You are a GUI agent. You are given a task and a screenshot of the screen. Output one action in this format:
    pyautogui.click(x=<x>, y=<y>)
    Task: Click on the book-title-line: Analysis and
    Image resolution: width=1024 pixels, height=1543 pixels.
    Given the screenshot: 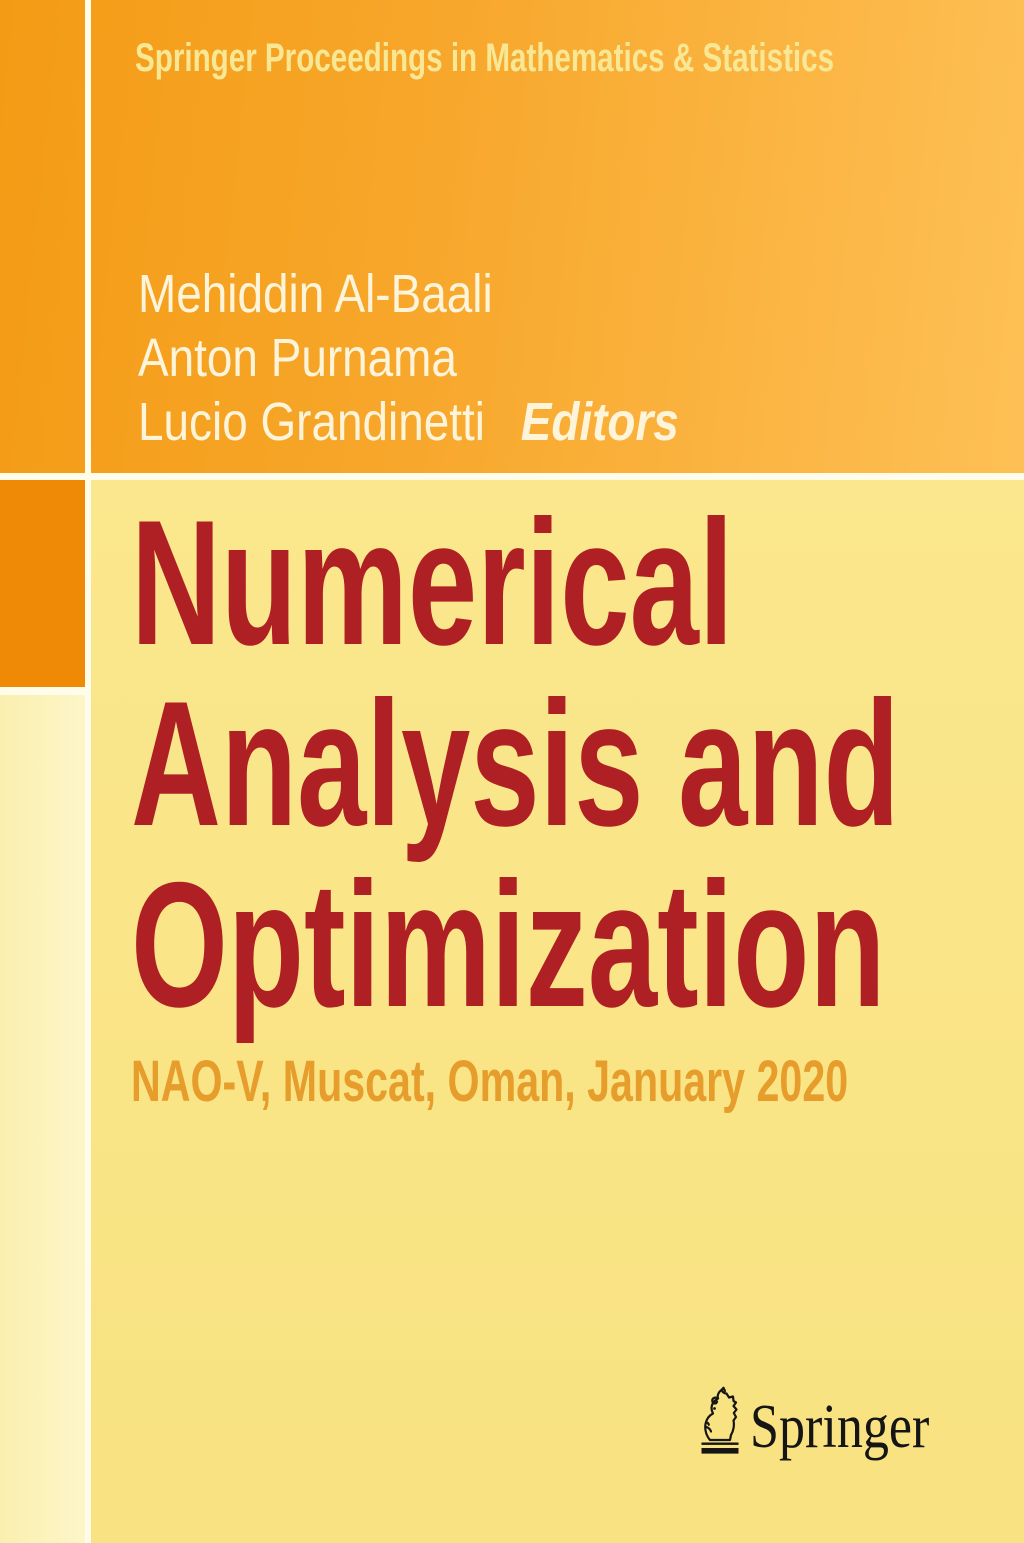 What is the action you would take?
    pyautogui.click(x=515, y=763)
    